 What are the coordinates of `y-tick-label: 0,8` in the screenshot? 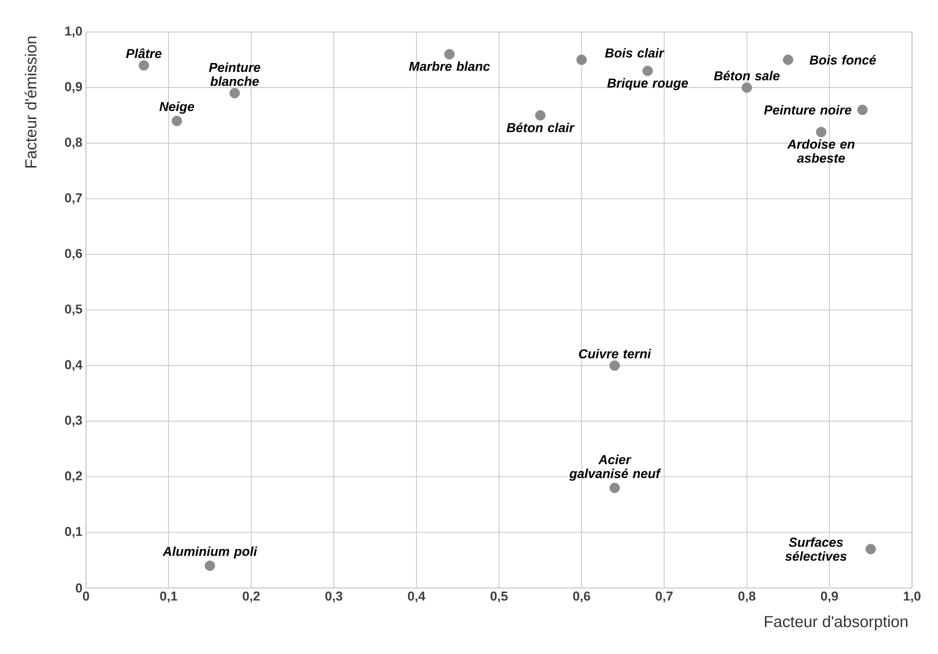 It's located at (73, 143).